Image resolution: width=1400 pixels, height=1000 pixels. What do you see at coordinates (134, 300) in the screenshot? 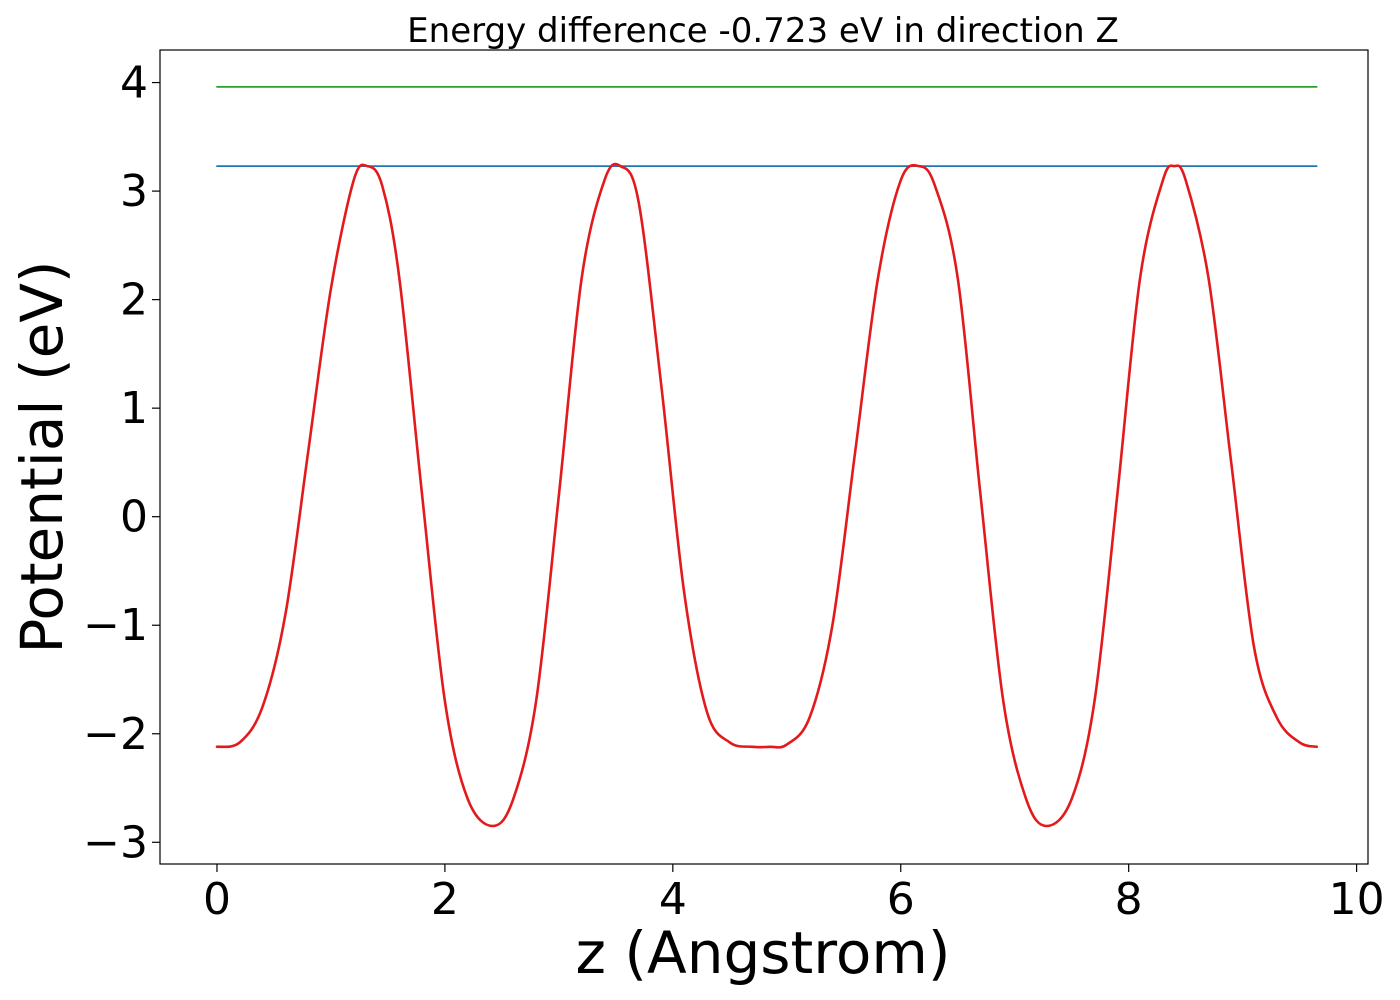
I see `y-tick-label: 2` at bounding box center [134, 300].